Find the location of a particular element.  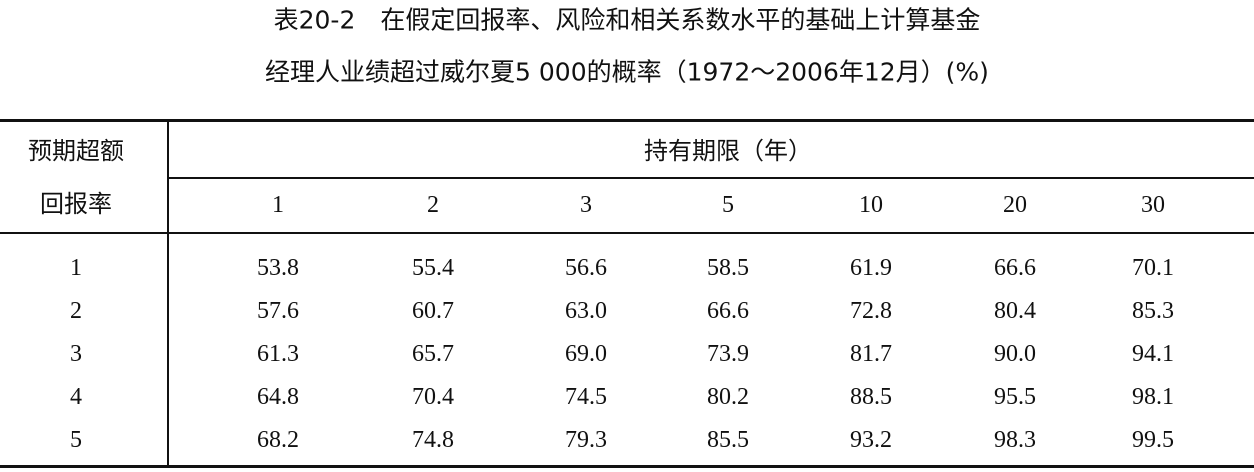

header-rule is located at coordinates (627, 233).